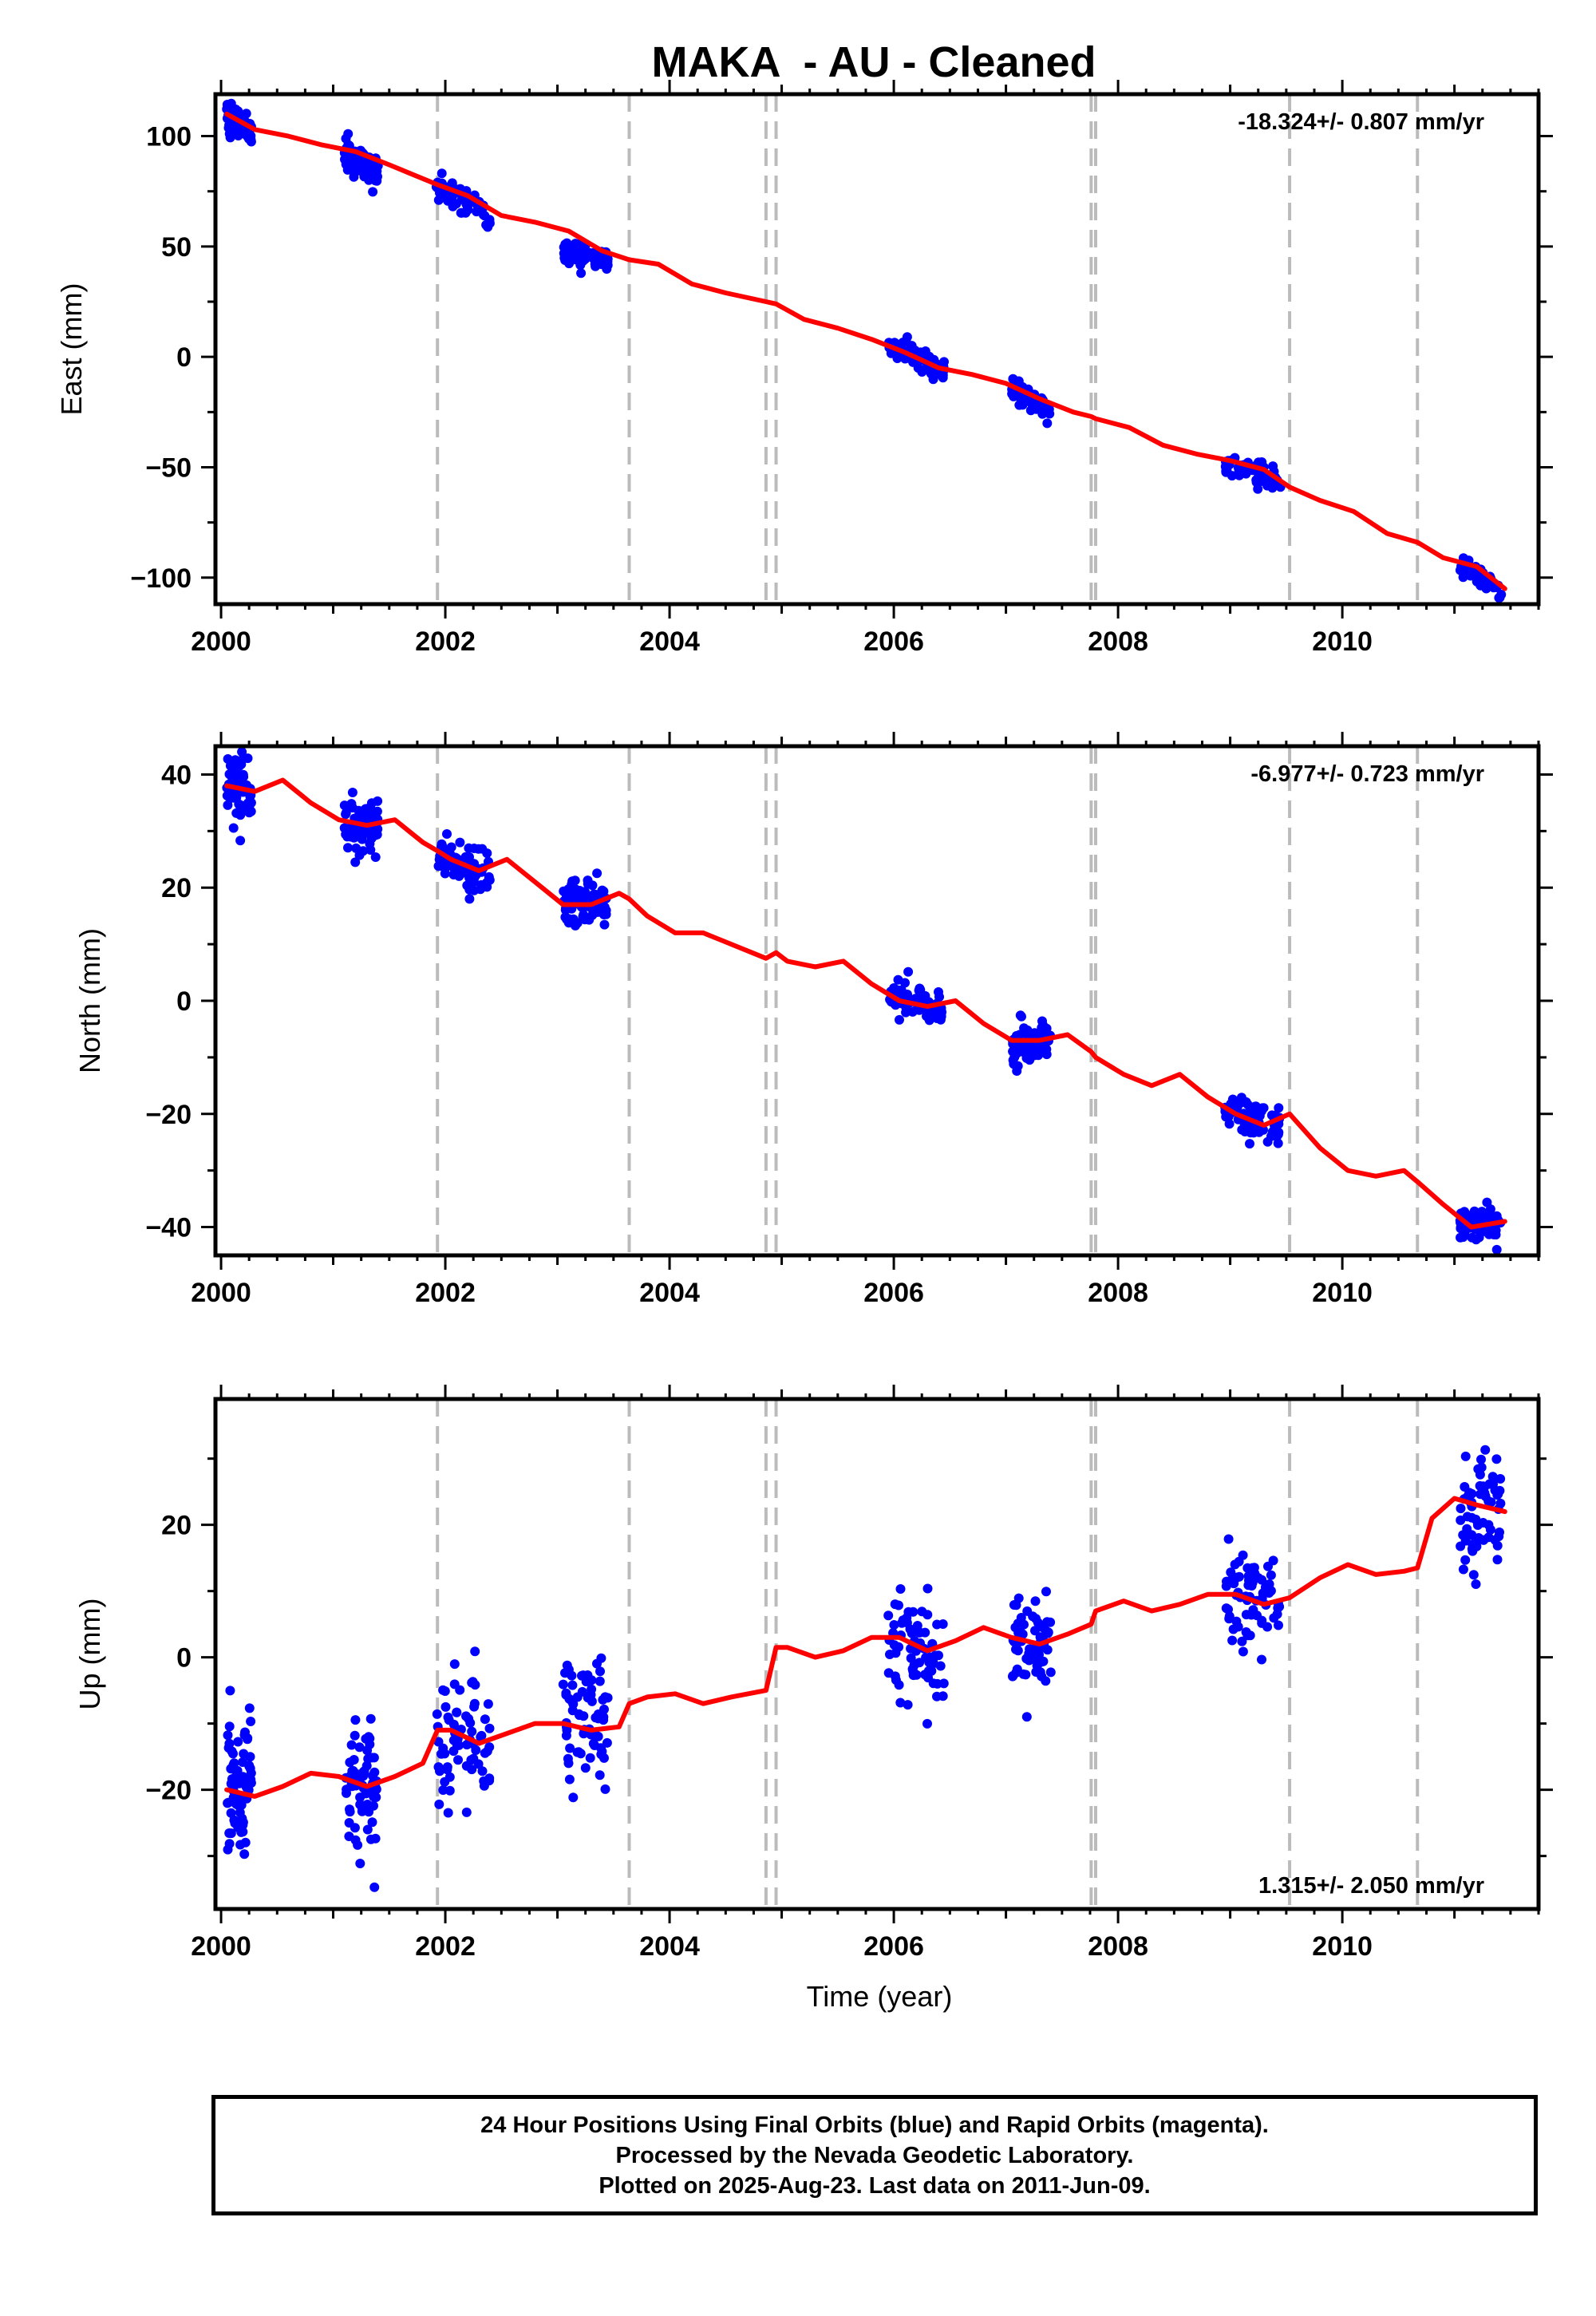 The width and height of the screenshot is (1596, 2316). What do you see at coordinates (880, 1996) in the screenshot?
I see `x-axis-title: Time (year)` at bounding box center [880, 1996].